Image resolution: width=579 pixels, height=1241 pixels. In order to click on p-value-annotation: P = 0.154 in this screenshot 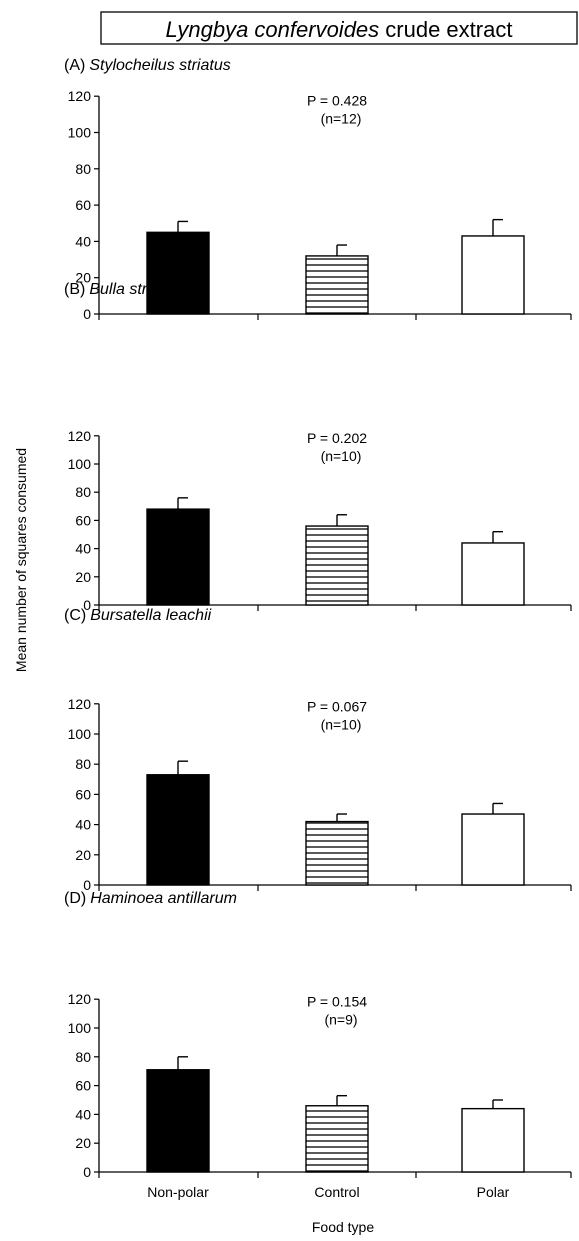, I will do `click(337, 1001)`.